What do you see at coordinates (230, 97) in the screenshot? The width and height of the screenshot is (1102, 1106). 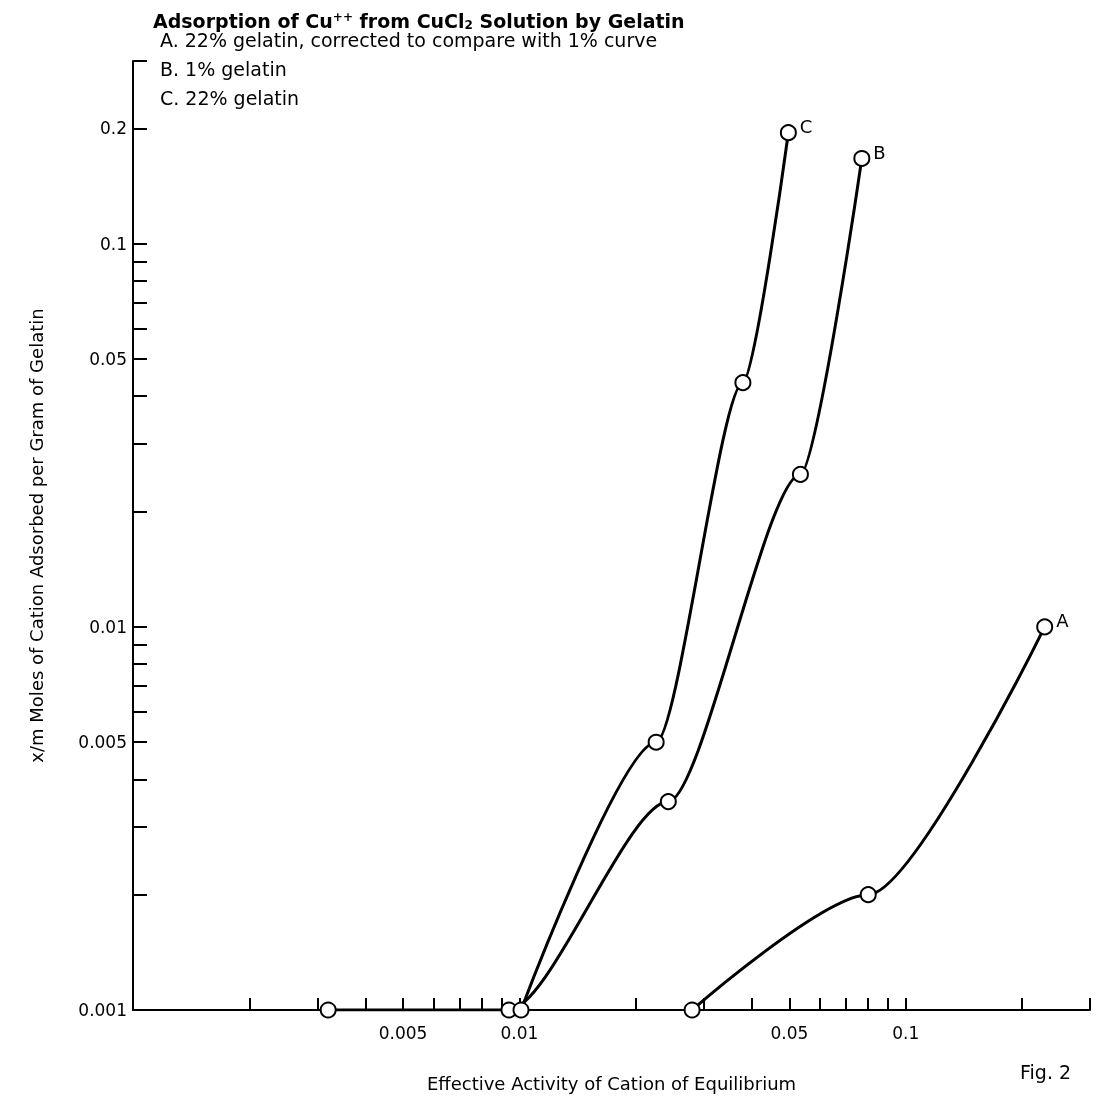 I see `annotation: C. 22% gelatin` at bounding box center [230, 97].